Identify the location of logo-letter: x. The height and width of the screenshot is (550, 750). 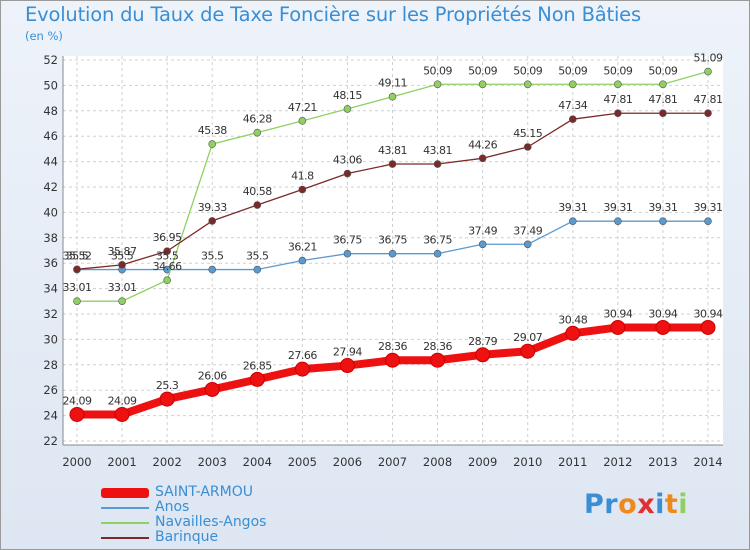
(646, 504).